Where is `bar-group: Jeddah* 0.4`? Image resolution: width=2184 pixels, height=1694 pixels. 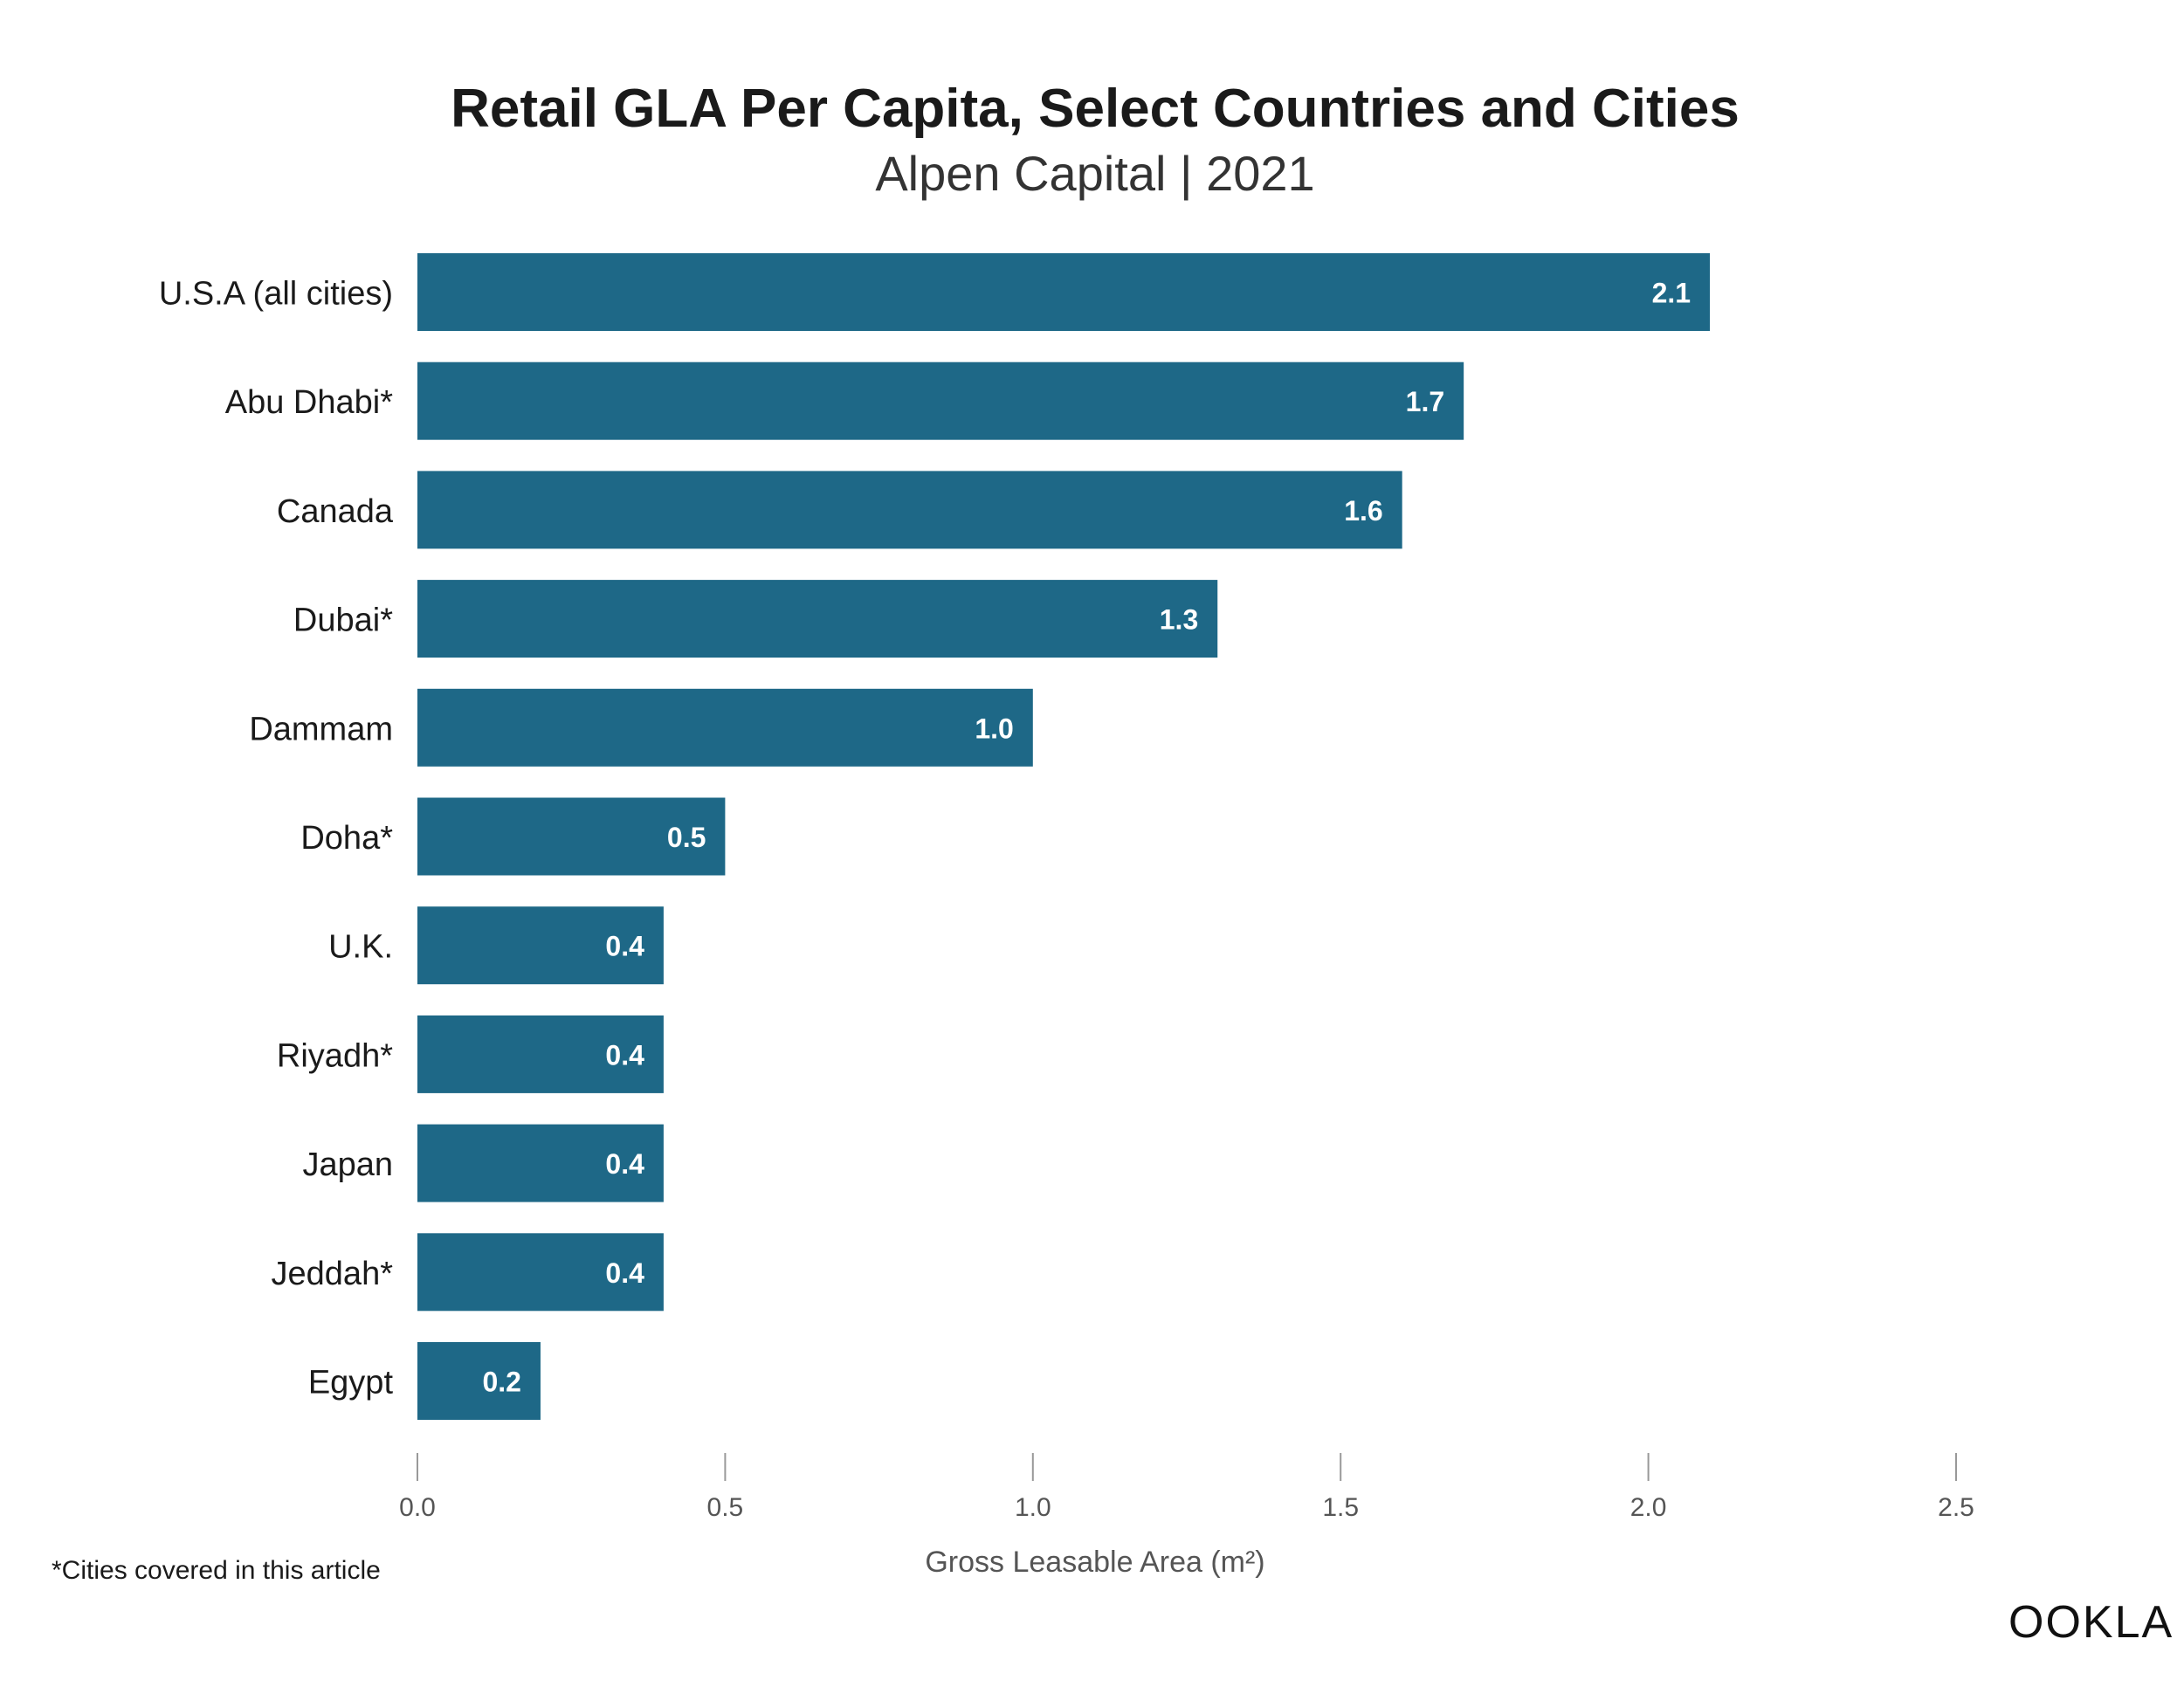 bar-group: Jeddah* 0.4 is located at coordinates (468, 1272).